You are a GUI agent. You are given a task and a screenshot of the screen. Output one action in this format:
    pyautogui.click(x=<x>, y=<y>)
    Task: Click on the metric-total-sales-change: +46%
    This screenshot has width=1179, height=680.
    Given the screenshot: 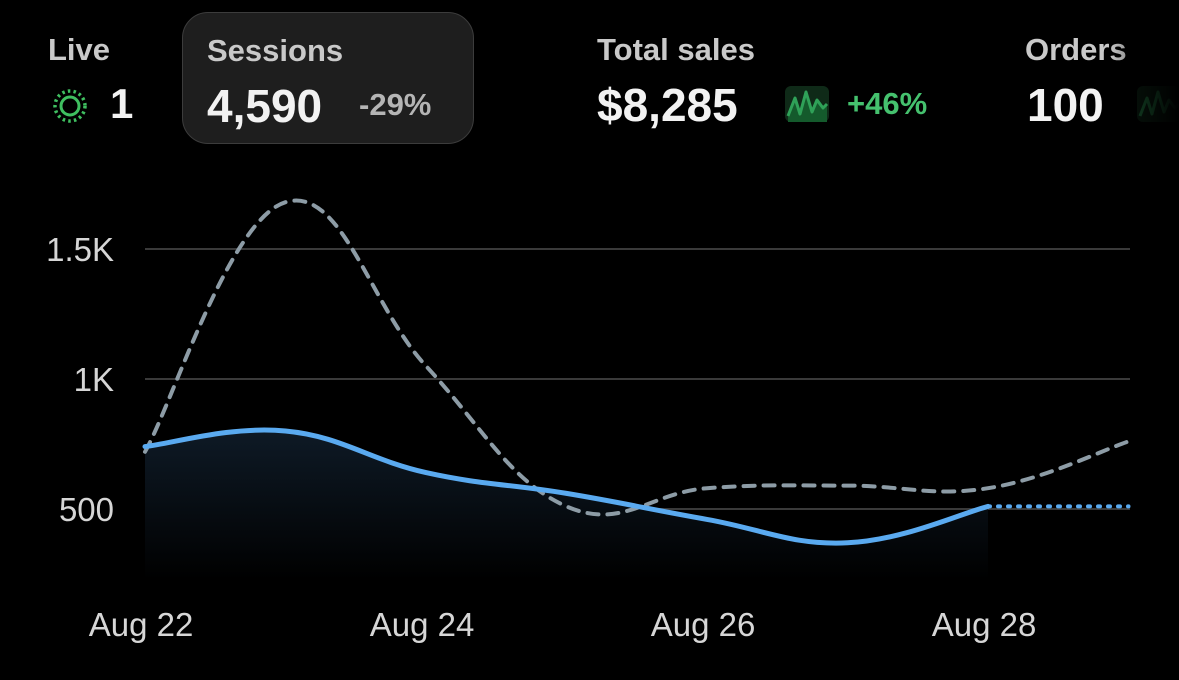 What is the action you would take?
    pyautogui.click(x=887, y=103)
    